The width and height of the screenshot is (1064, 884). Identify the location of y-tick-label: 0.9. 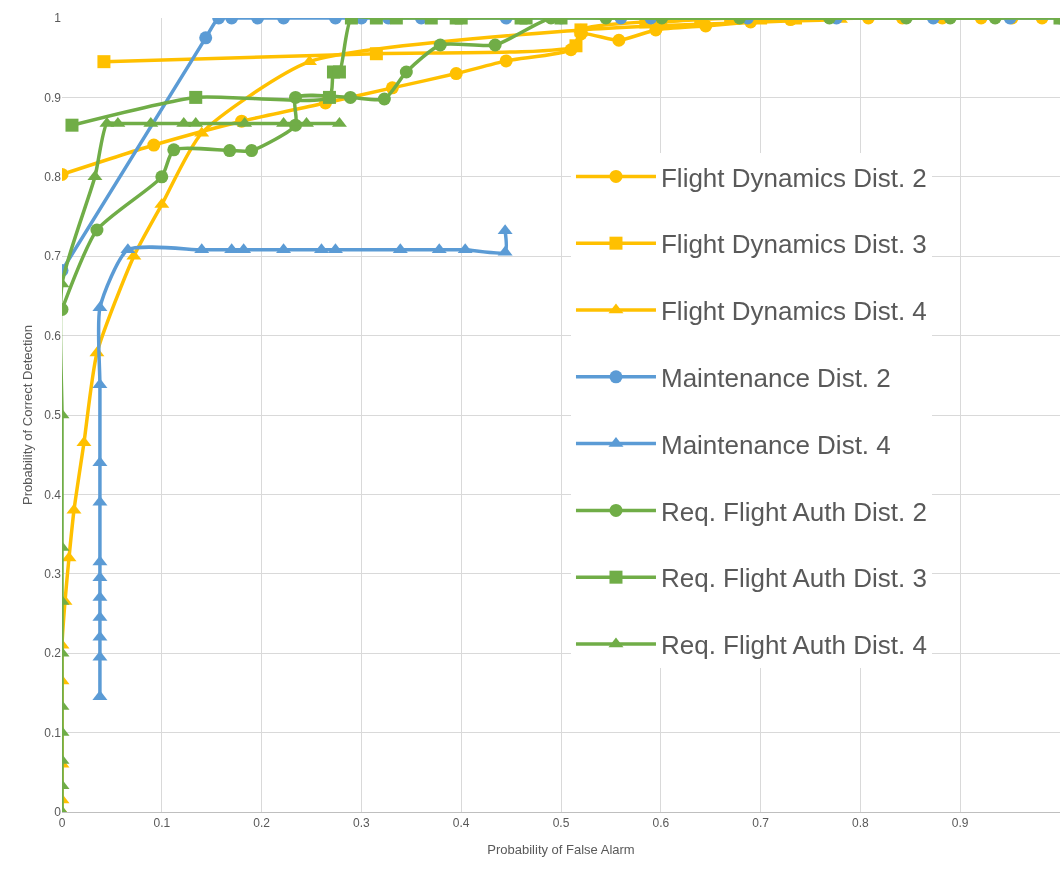
(53, 97).